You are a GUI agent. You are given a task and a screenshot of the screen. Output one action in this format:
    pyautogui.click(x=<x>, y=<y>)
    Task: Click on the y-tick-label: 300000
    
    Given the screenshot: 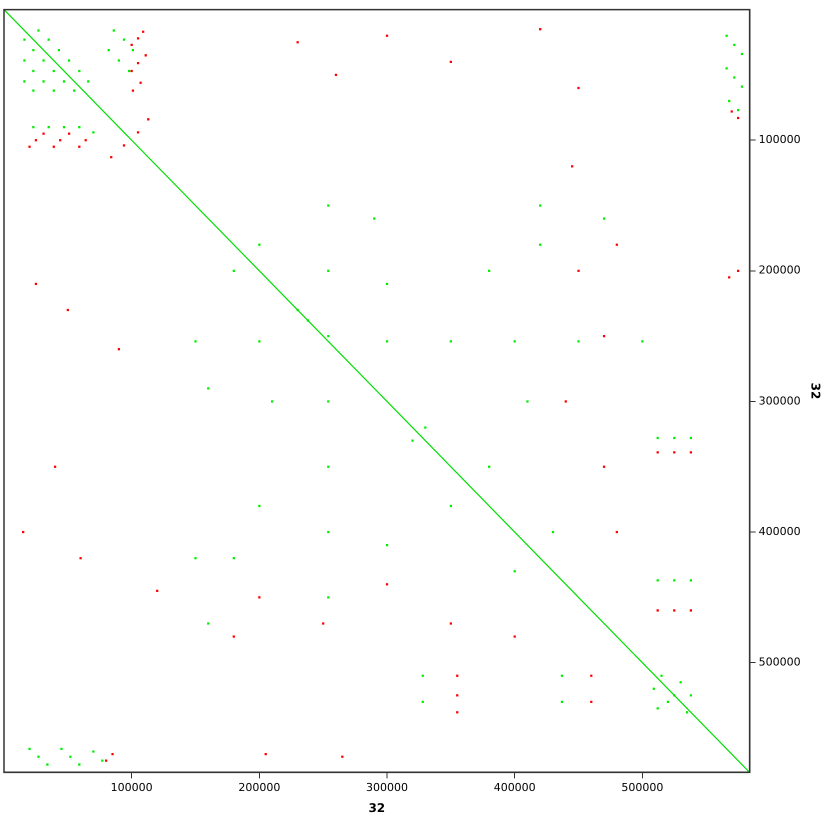 What is the action you would take?
    pyautogui.click(x=779, y=401)
    